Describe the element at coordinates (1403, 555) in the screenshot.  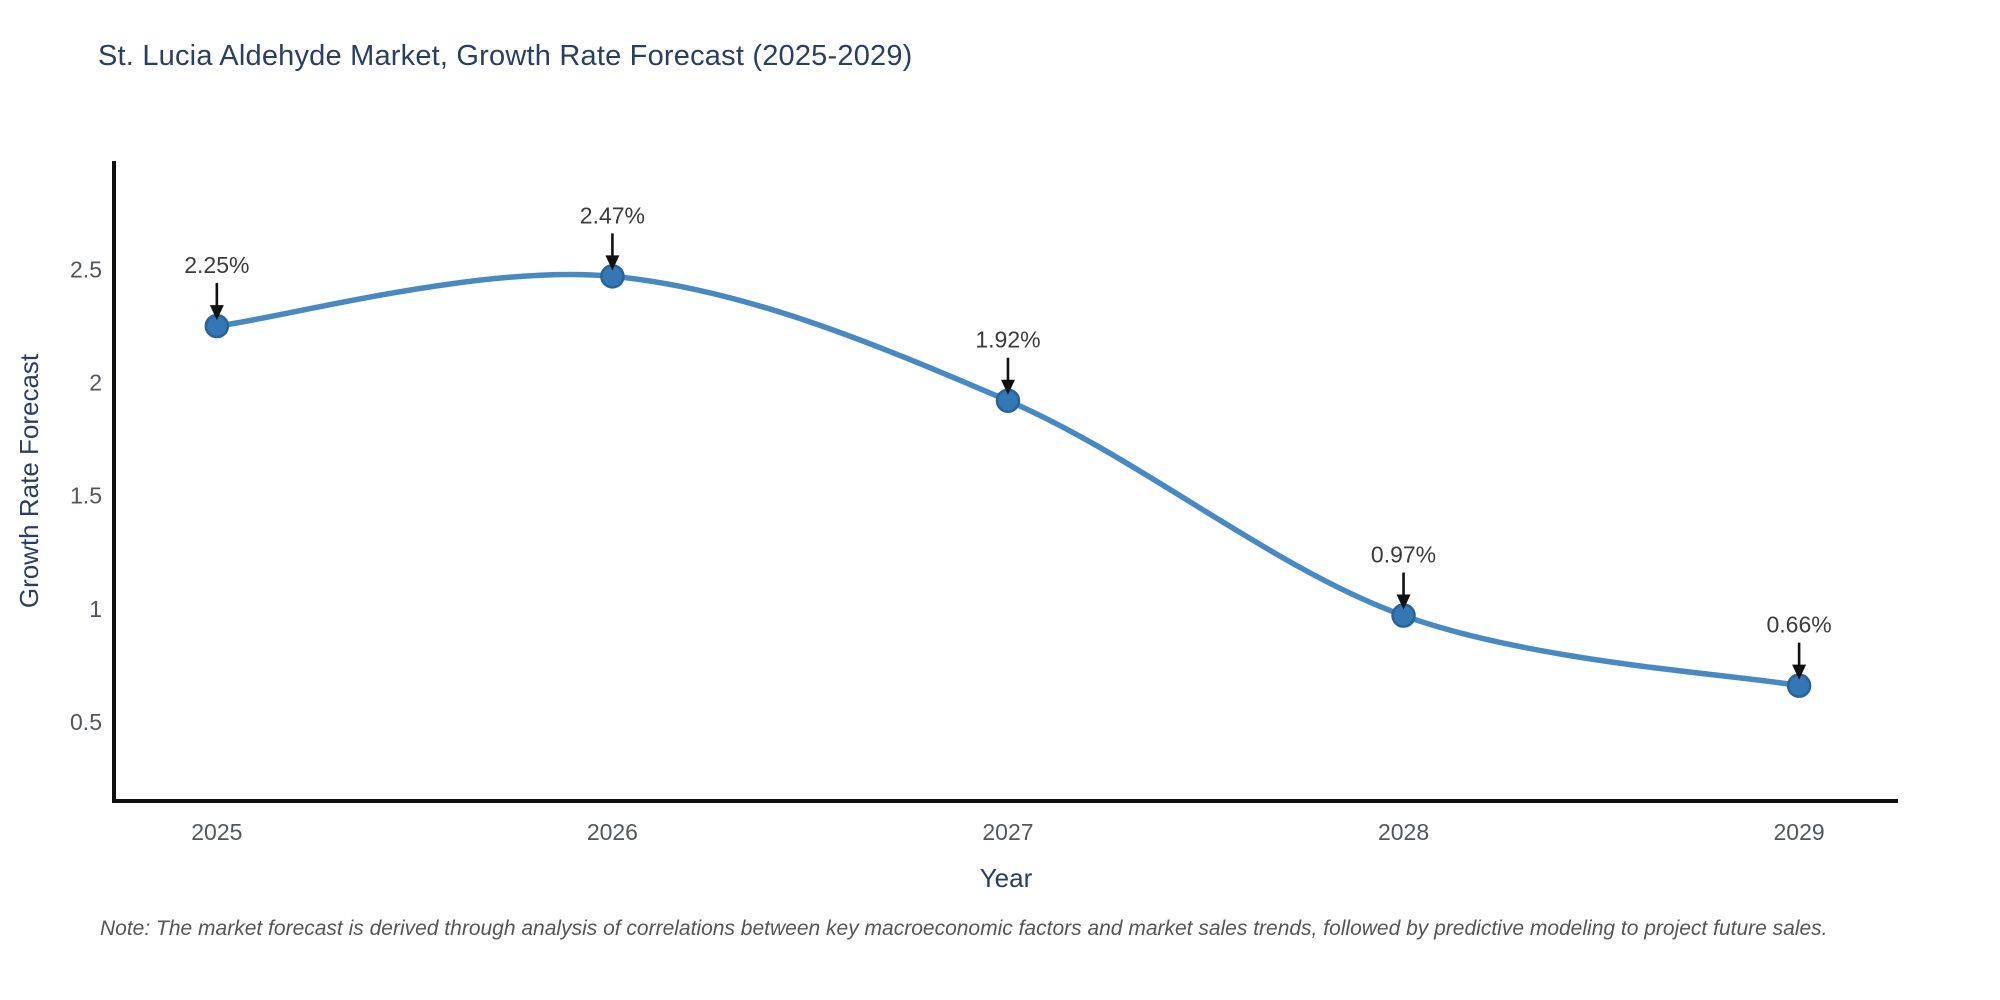
I see `point-value-label: 0.97%` at that location.